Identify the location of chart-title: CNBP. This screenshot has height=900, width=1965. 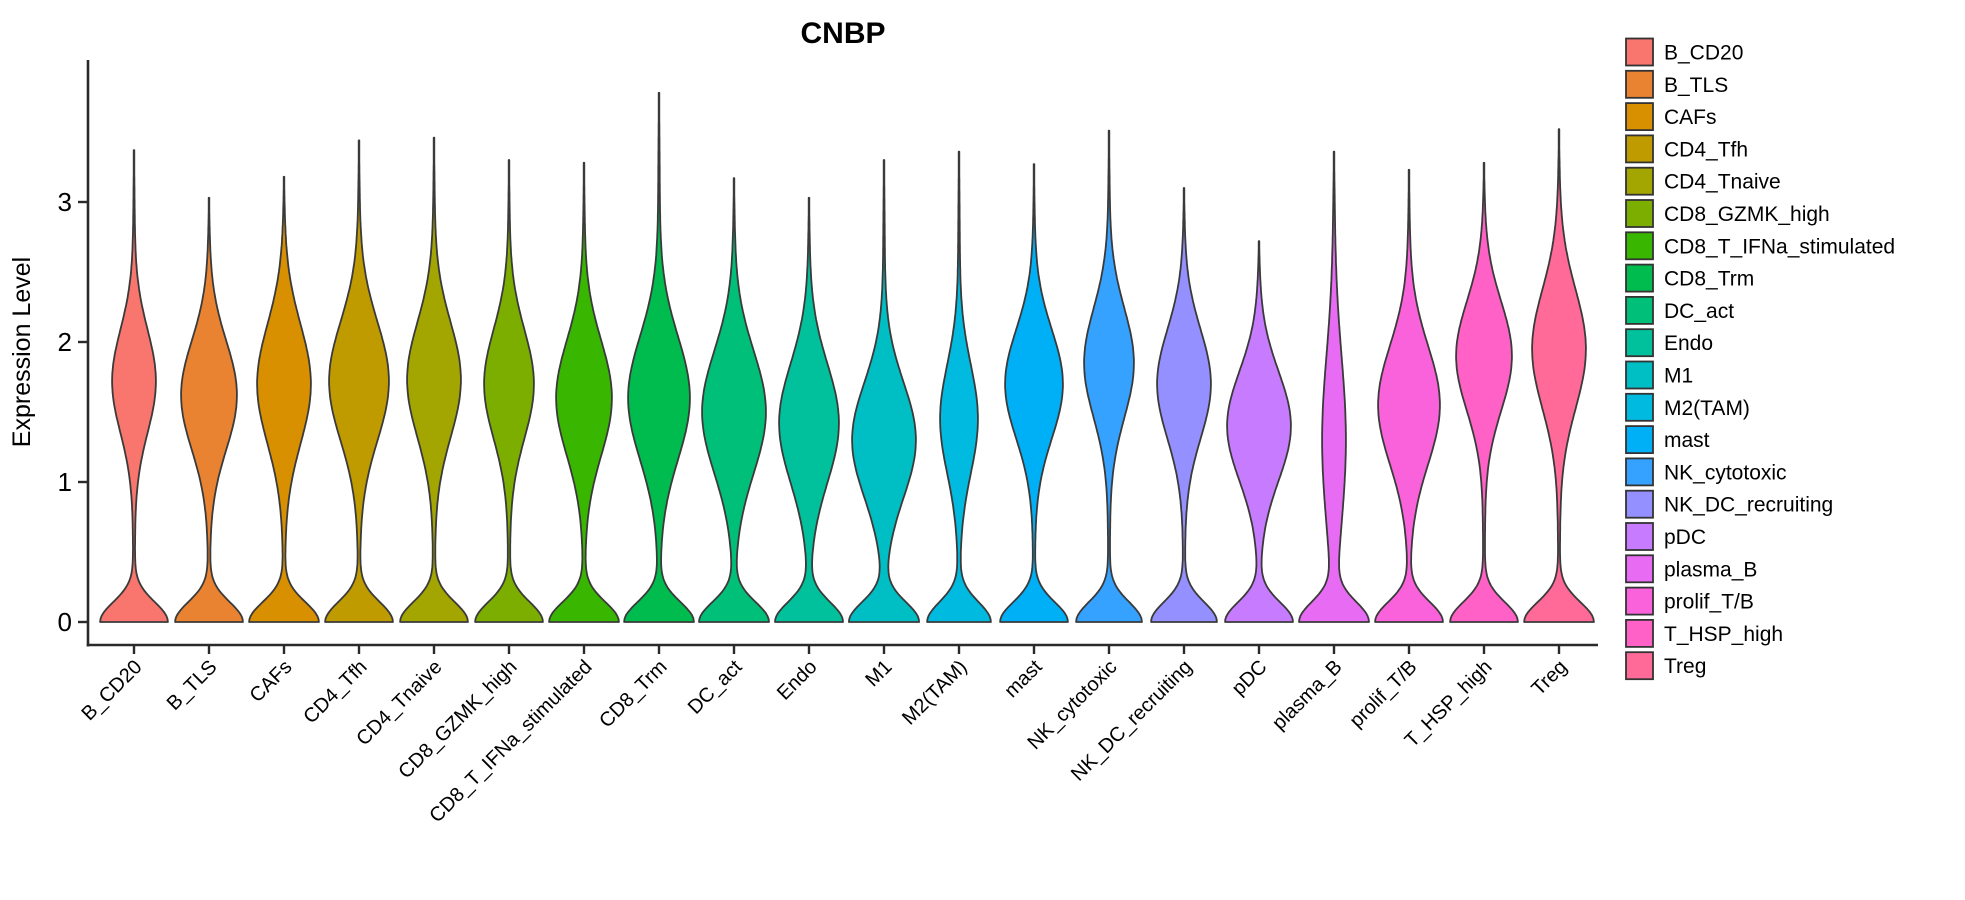
(842, 33).